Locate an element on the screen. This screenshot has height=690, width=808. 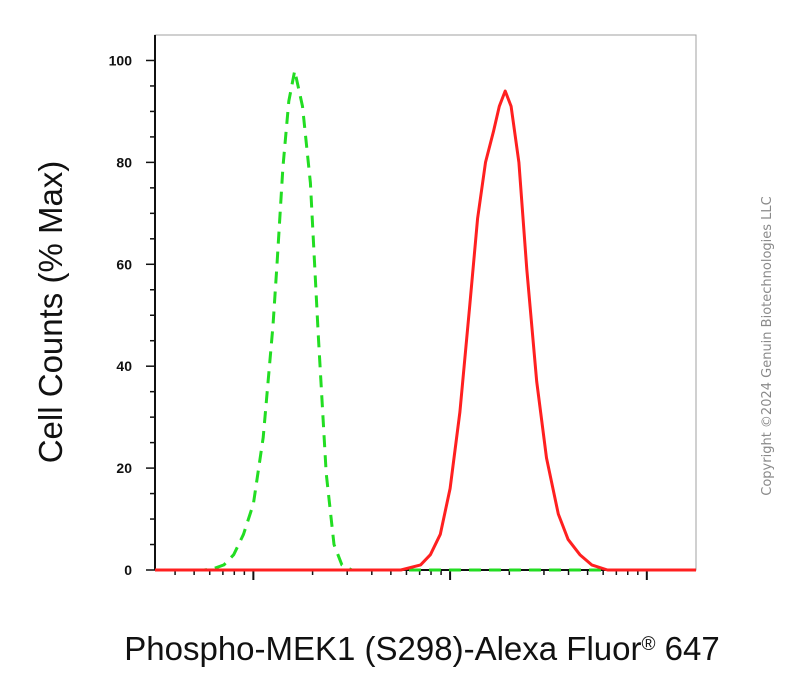
x-axis-title: Phospho-MEK1 (S298)-Alexa Fluor® 647 is located at coordinates (421, 648).